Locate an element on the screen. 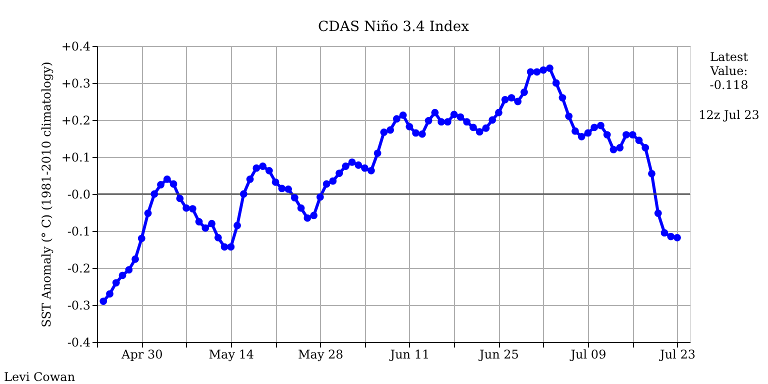 This screenshot has height=384, width=768. y-tick-label: +0.2 is located at coordinates (75, 121).